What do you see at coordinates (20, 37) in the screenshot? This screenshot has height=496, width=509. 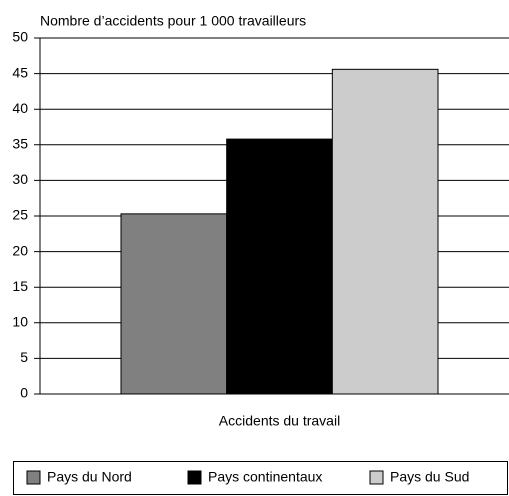 I see `y-tick-label: 50` at bounding box center [20, 37].